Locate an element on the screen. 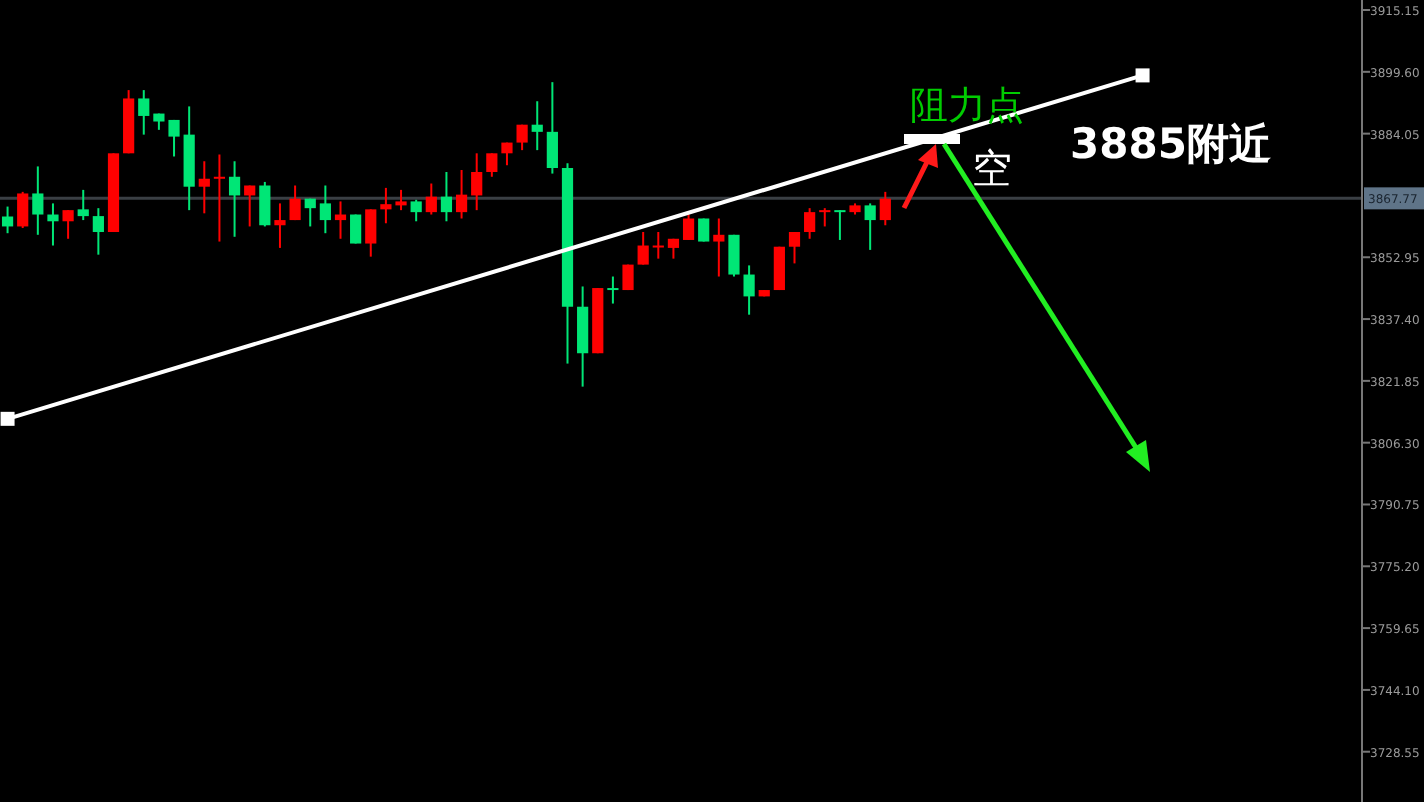  annotation: 空 is located at coordinates (992, 168).